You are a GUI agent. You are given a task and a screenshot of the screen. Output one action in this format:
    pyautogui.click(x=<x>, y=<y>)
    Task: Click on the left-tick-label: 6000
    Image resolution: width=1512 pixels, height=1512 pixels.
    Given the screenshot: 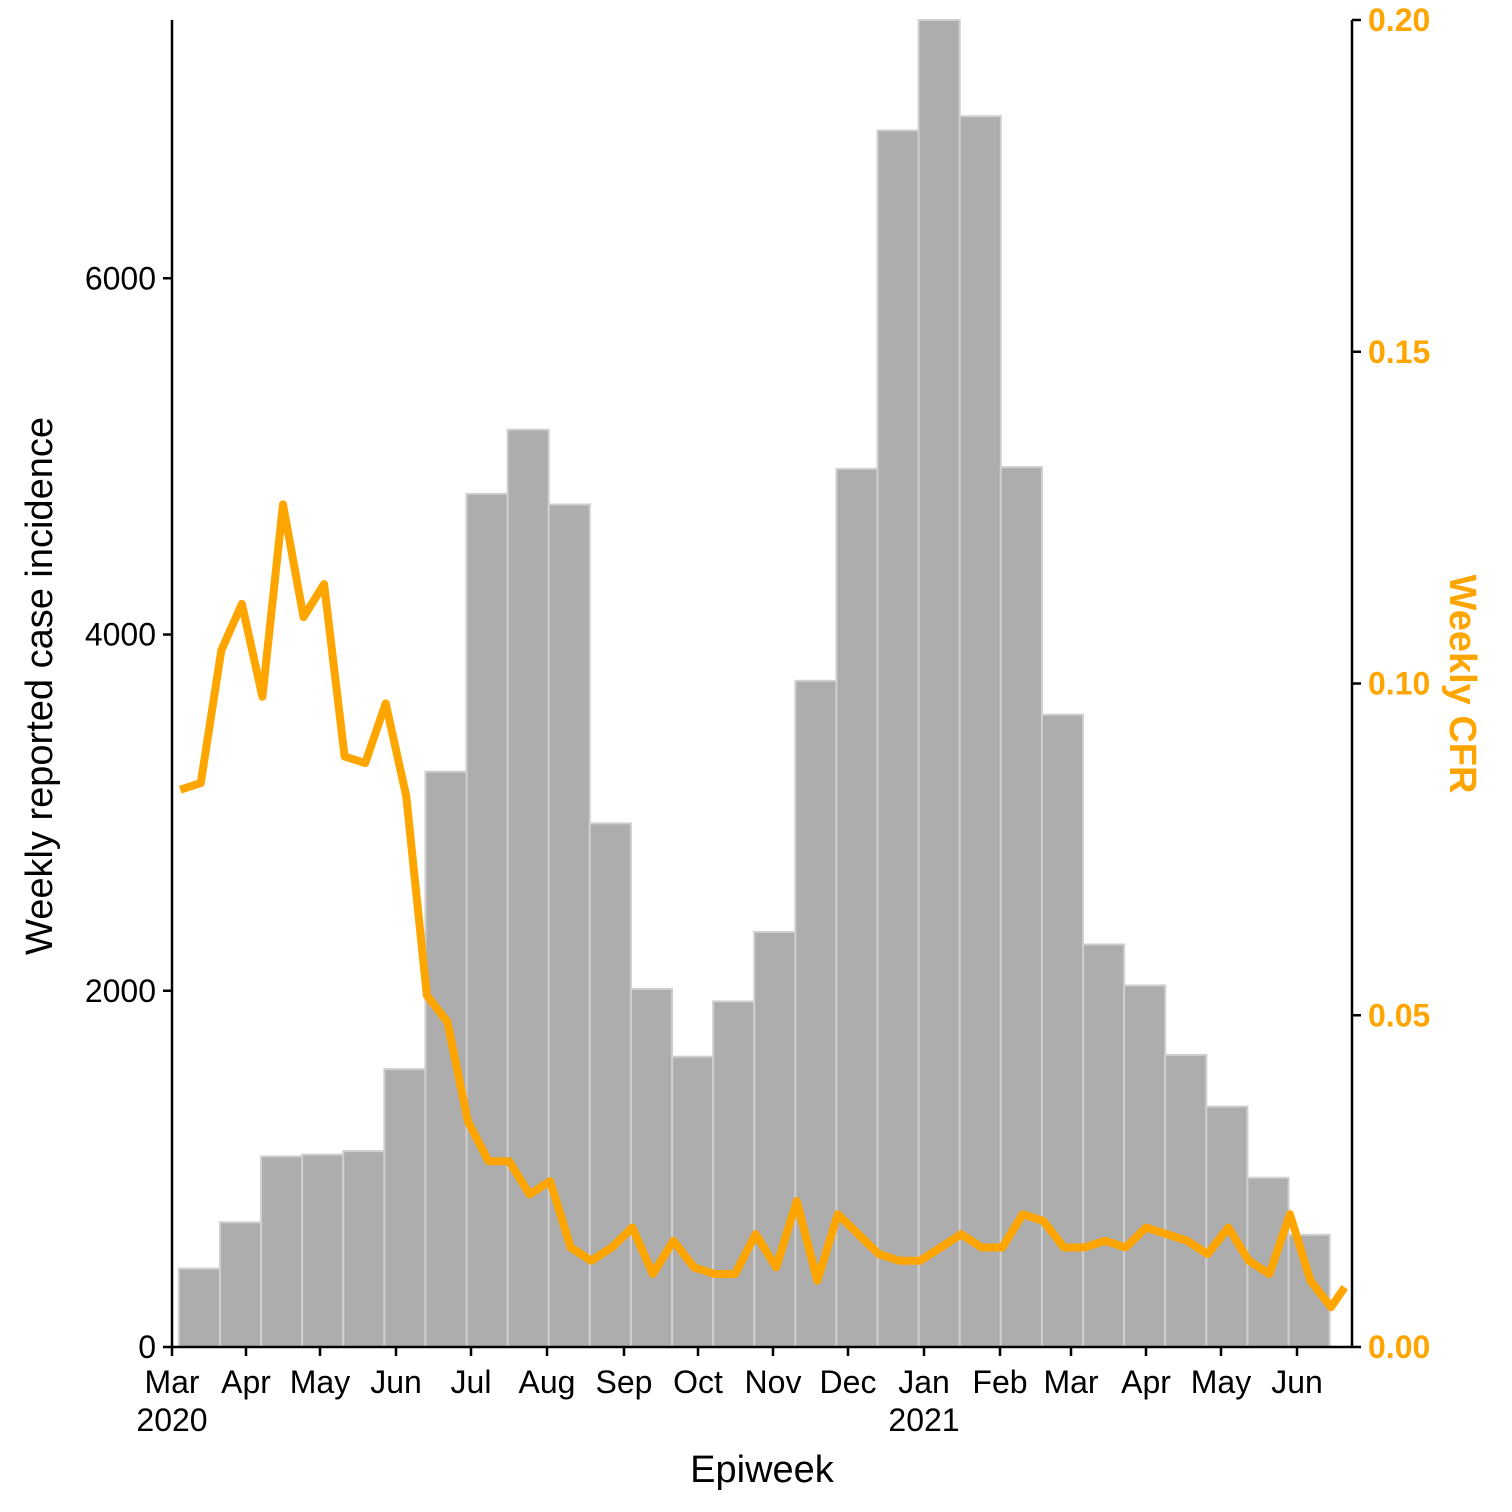 What is the action you would take?
    pyautogui.click(x=120, y=278)
    